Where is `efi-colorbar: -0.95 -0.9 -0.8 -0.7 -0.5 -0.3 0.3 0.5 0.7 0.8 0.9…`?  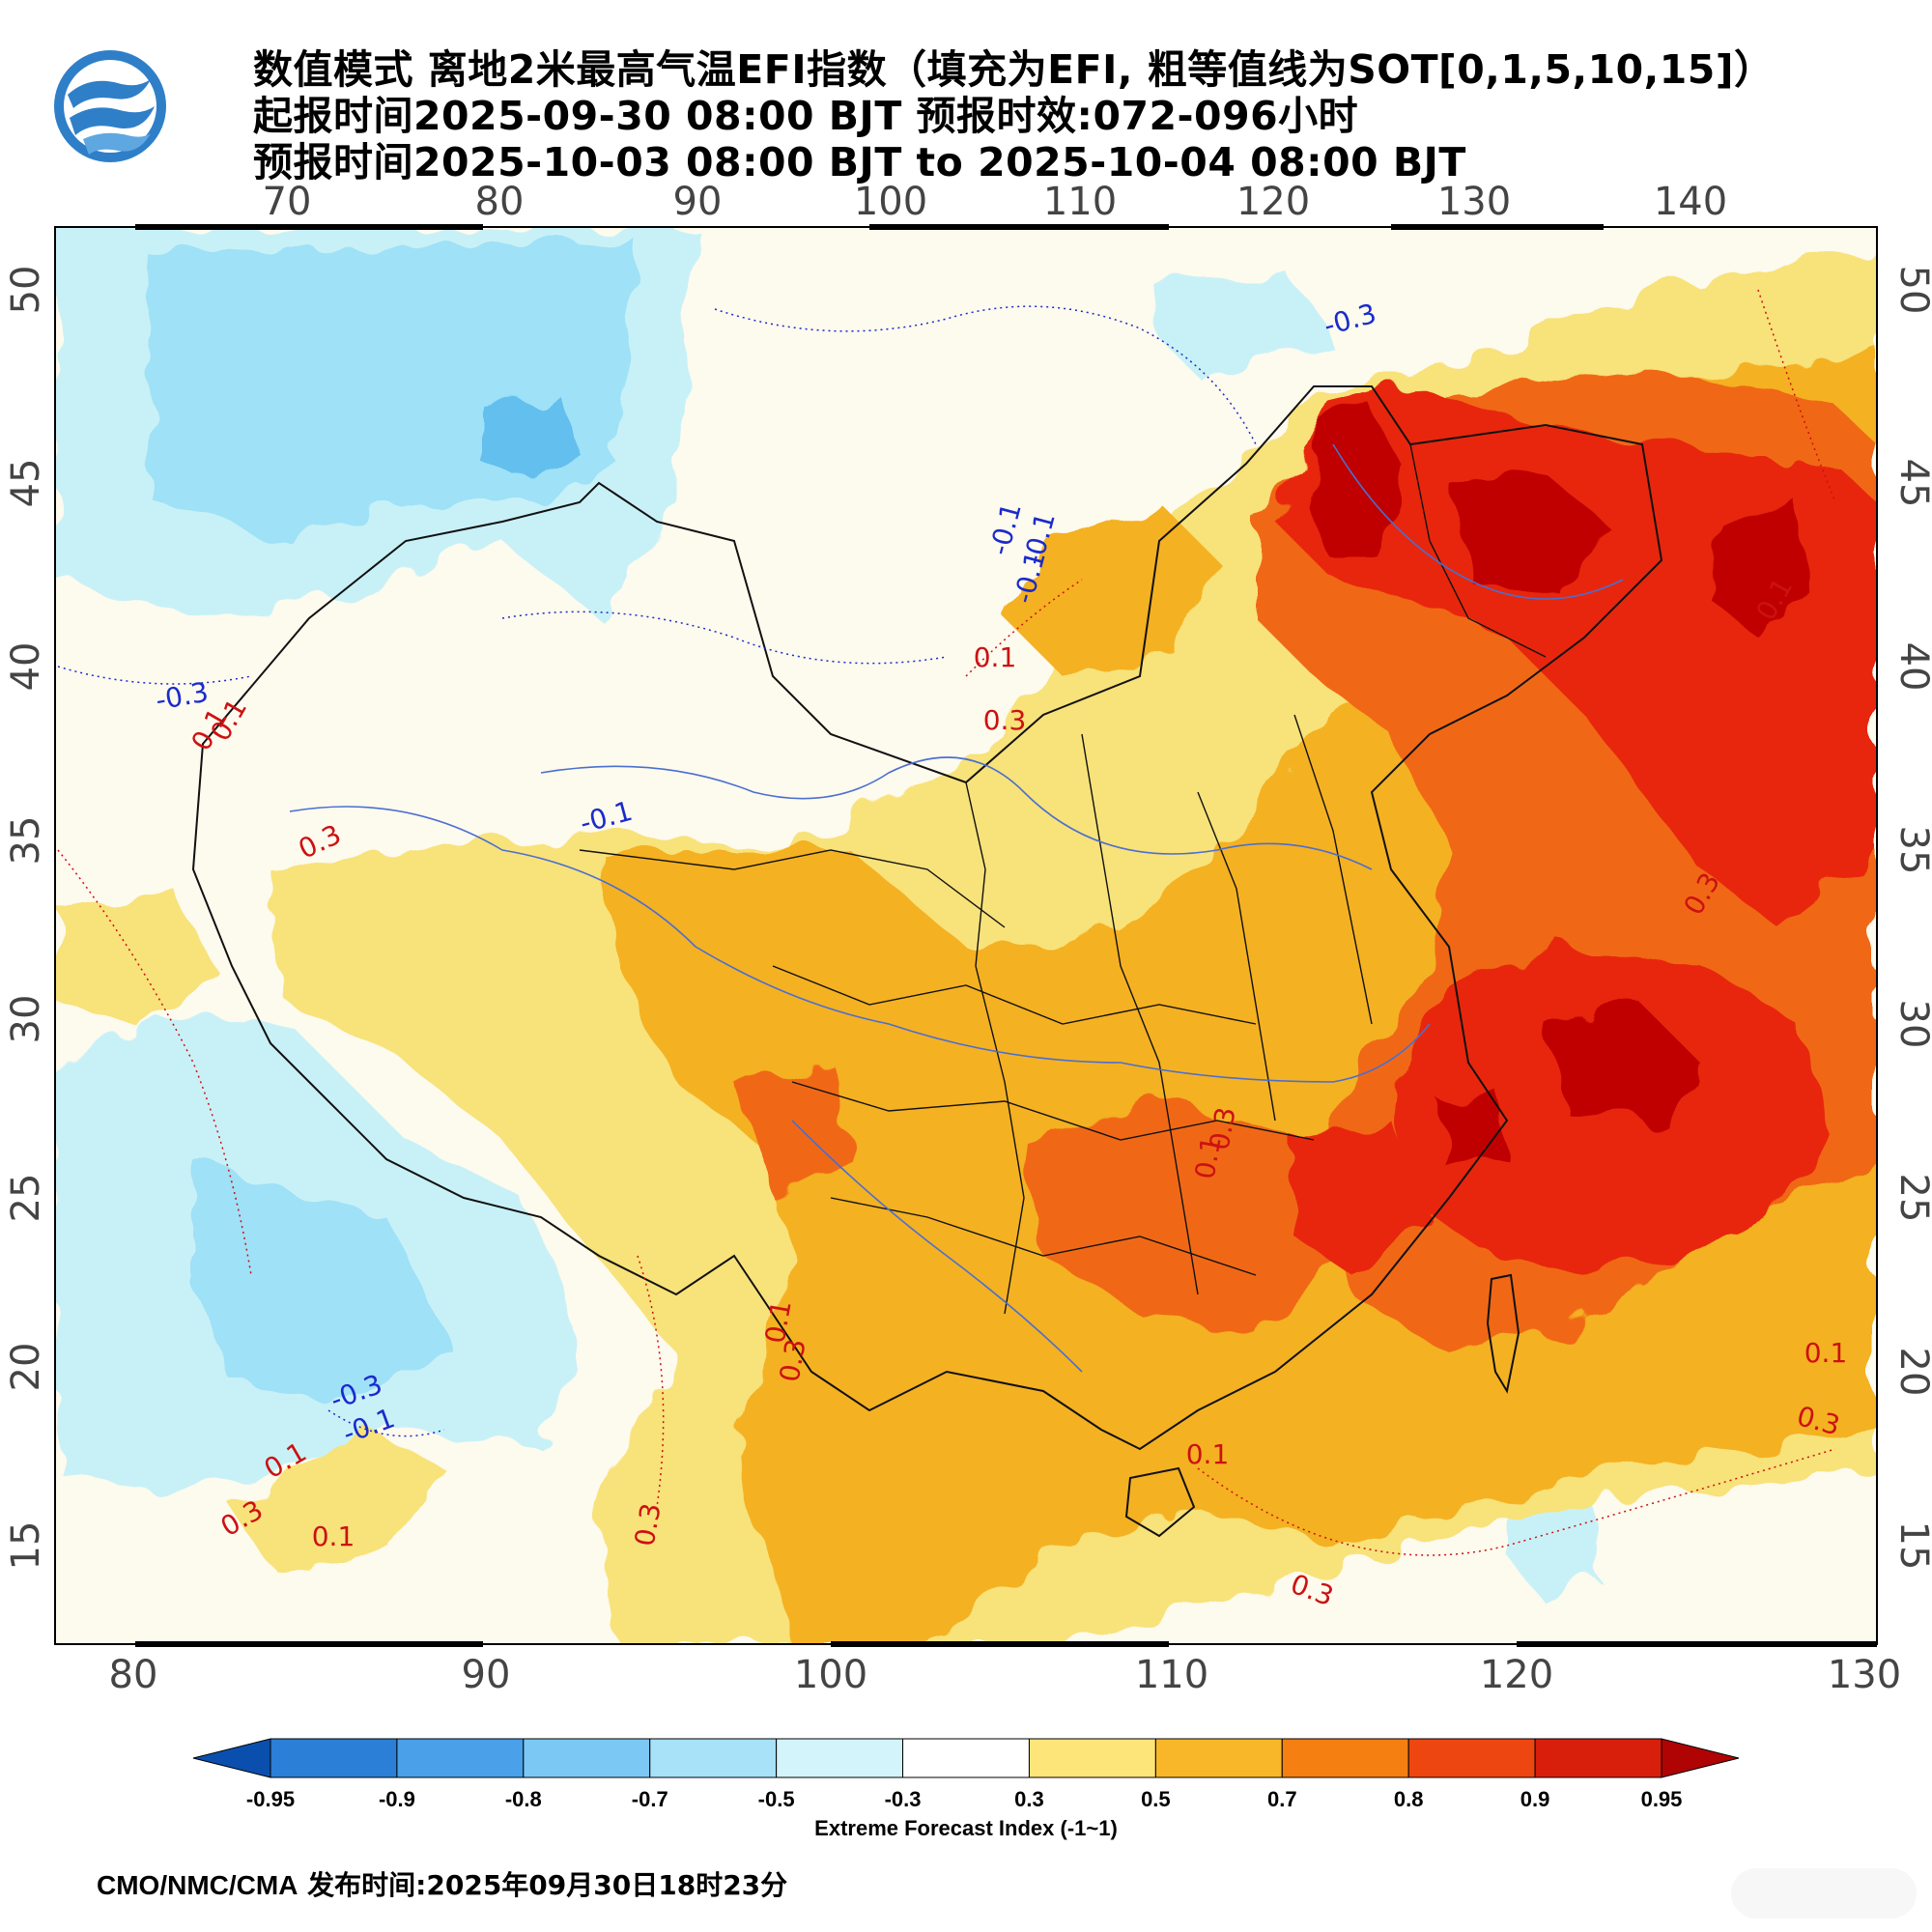
efi-colorbar: -0.95 -0.9 -0.8 -0.7 -0.5 -0.3 0.3 0.5 0.7 0.8 0.9… is located at coordinates (966, 1774).